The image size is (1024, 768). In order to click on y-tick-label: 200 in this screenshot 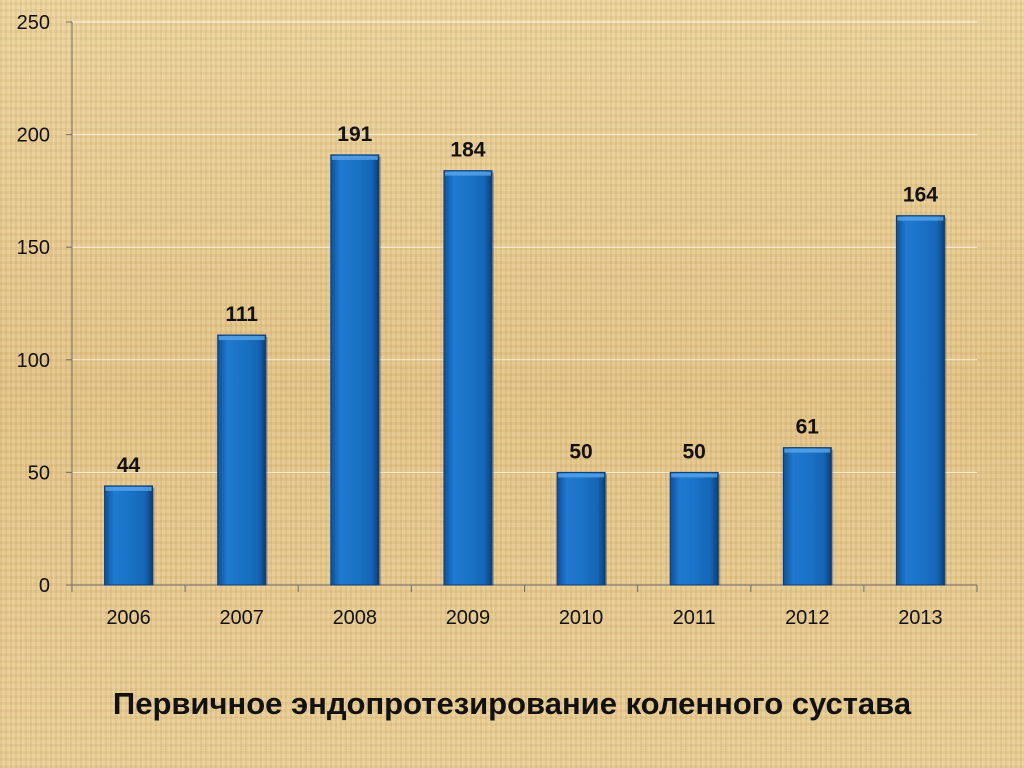, I will do `click(33, 136)`.